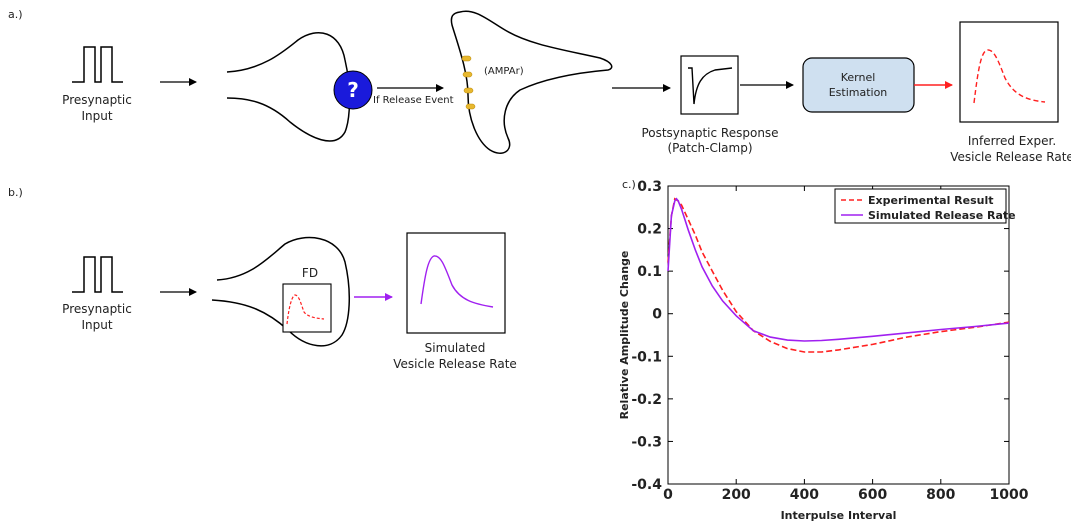 Image resolution: width=1071 pixels, height=521 pixels. Describe the element at coordinates (839, 515) in the screenshot. I see `x-axis-label: Interpulse Interval` at that location.